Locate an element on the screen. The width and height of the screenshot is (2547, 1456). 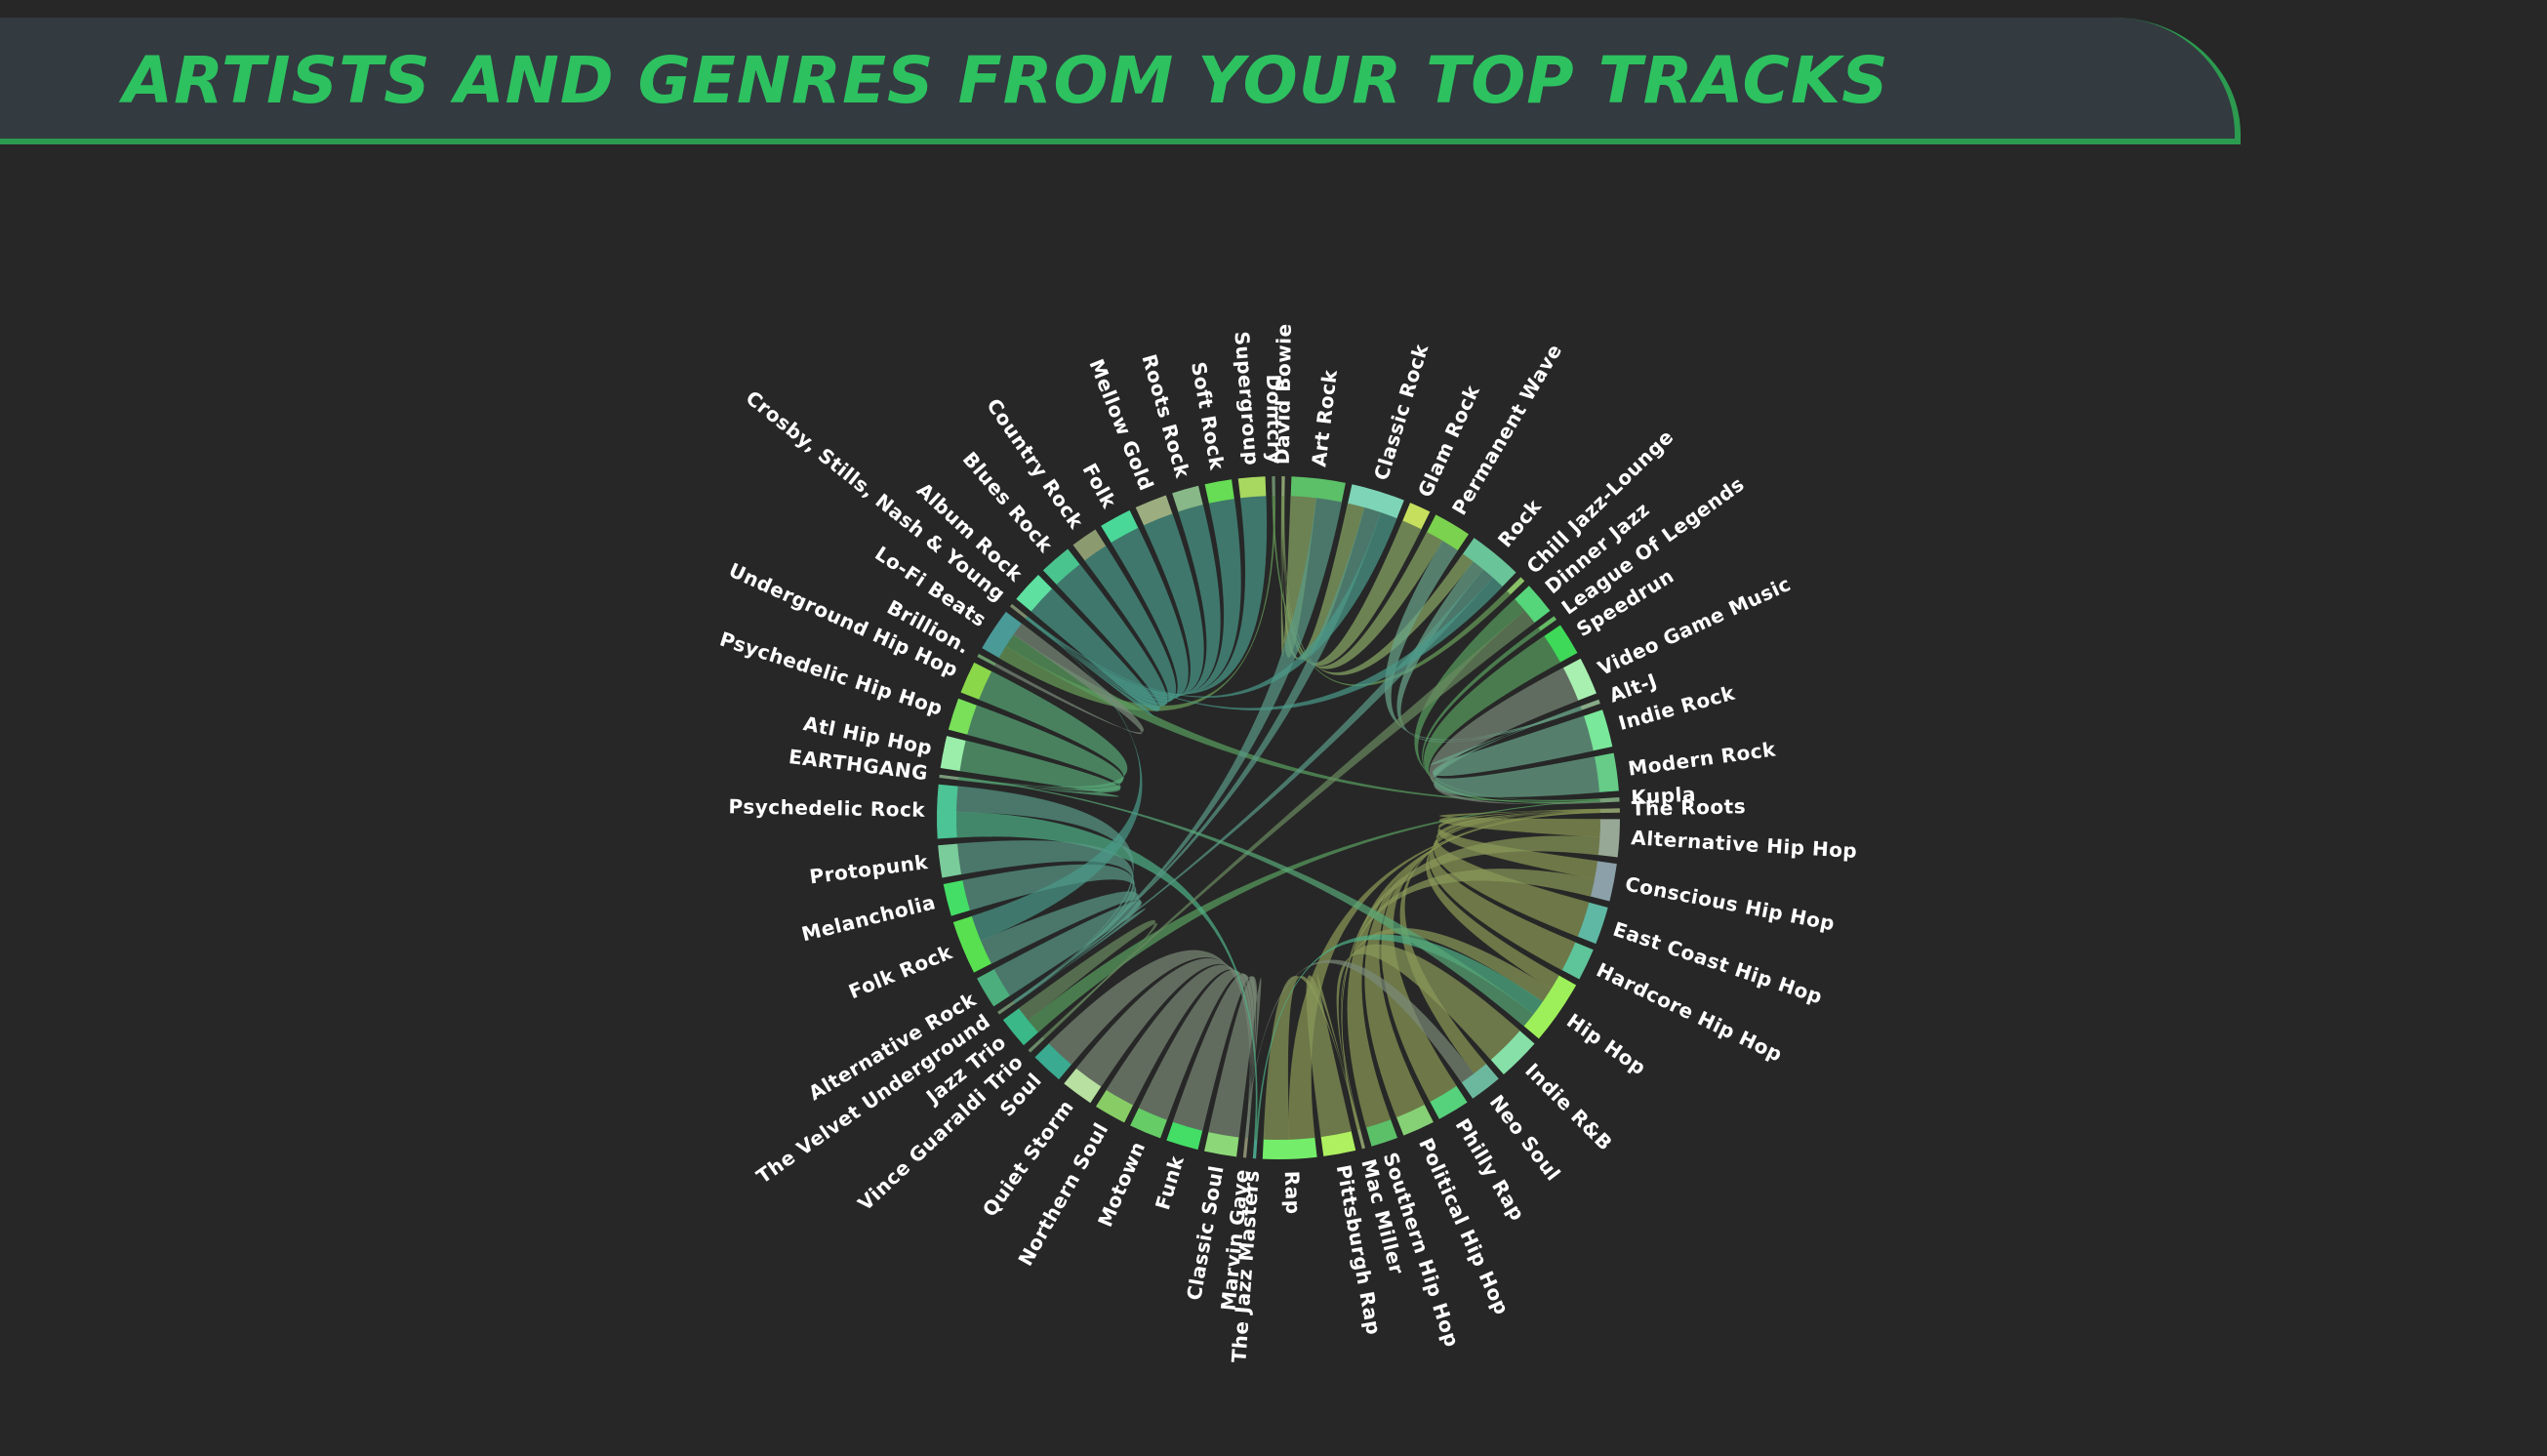
arc-psychedelic-rock is located at coordinates (947, 811).